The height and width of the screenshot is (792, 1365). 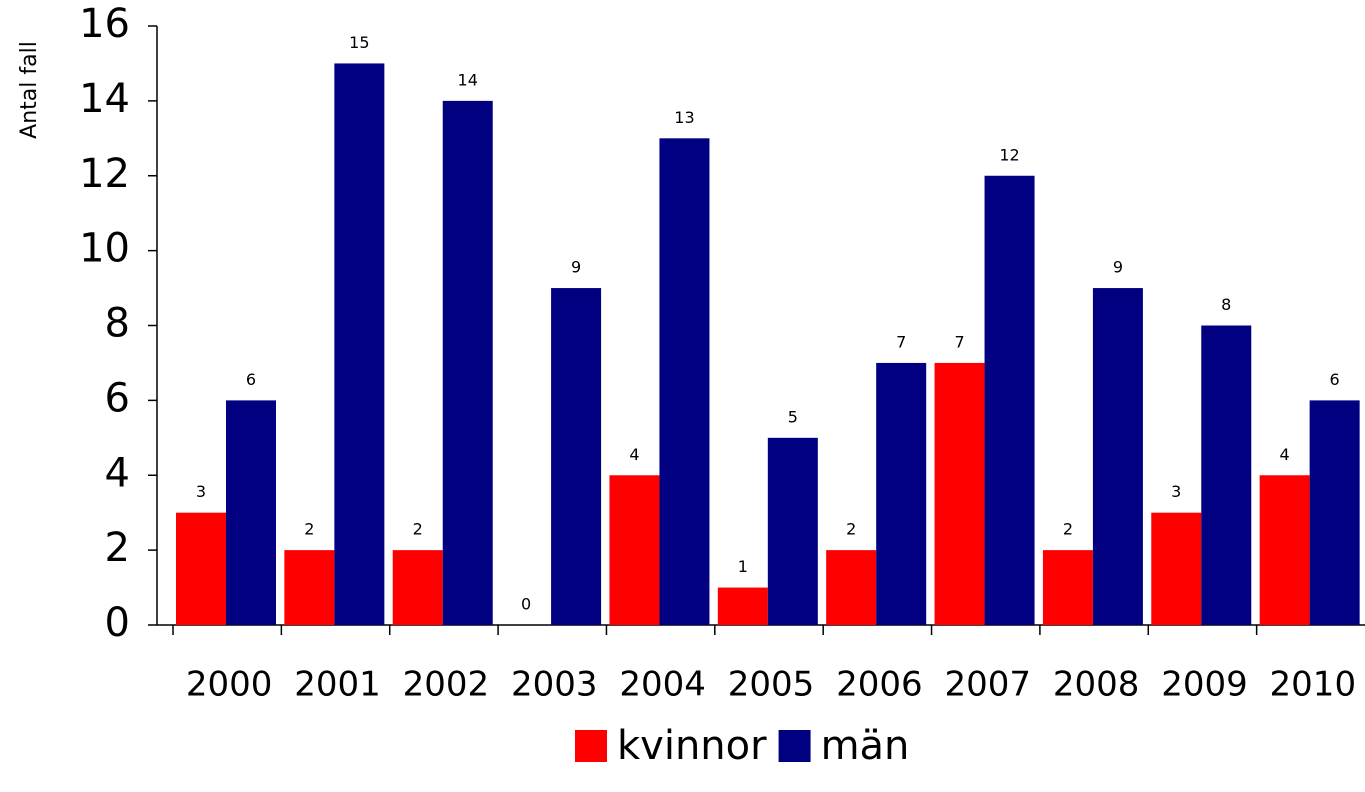 What do you see at coordinates (104, 24) in the screenshot?
I see `y-tick-label: 16` at bounding box center [104, 24].